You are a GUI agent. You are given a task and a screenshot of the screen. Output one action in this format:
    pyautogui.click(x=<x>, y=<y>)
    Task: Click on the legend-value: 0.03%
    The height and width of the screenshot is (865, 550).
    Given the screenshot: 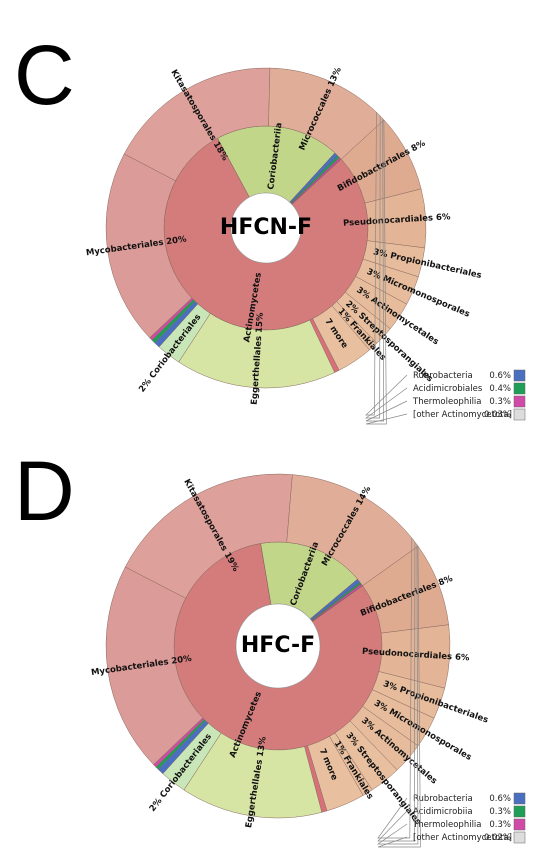 What is the action you would take?
    pyautogui.click(x=497, y=415)
    